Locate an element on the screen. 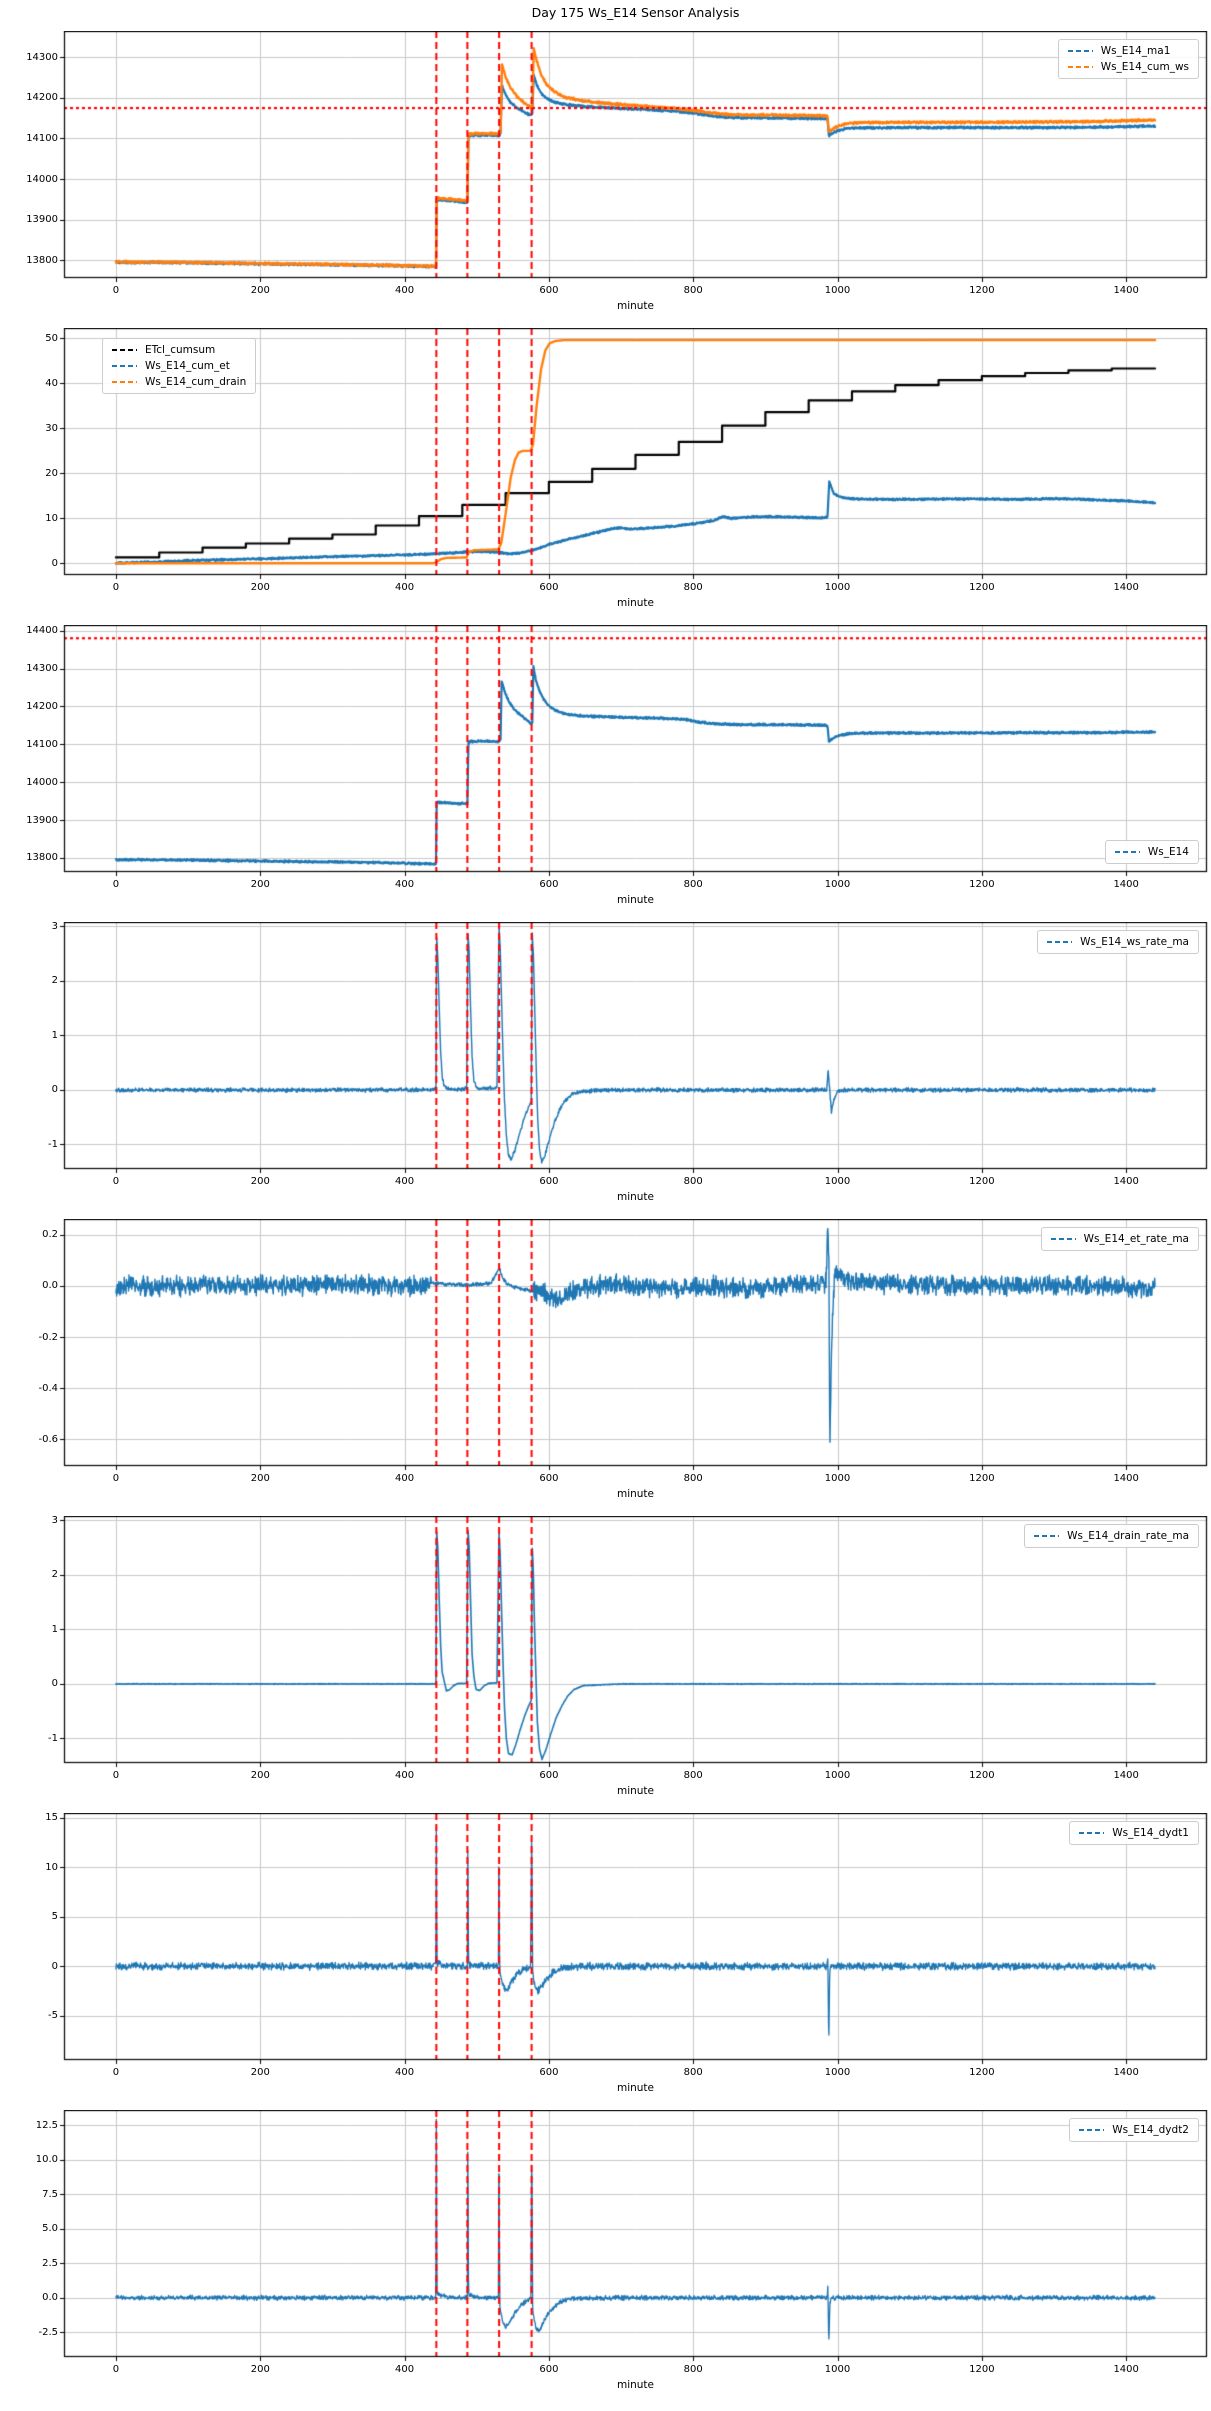  legend-entry: Ws_E14_drain_rate_ma is located at coordinates (1111, 1536).